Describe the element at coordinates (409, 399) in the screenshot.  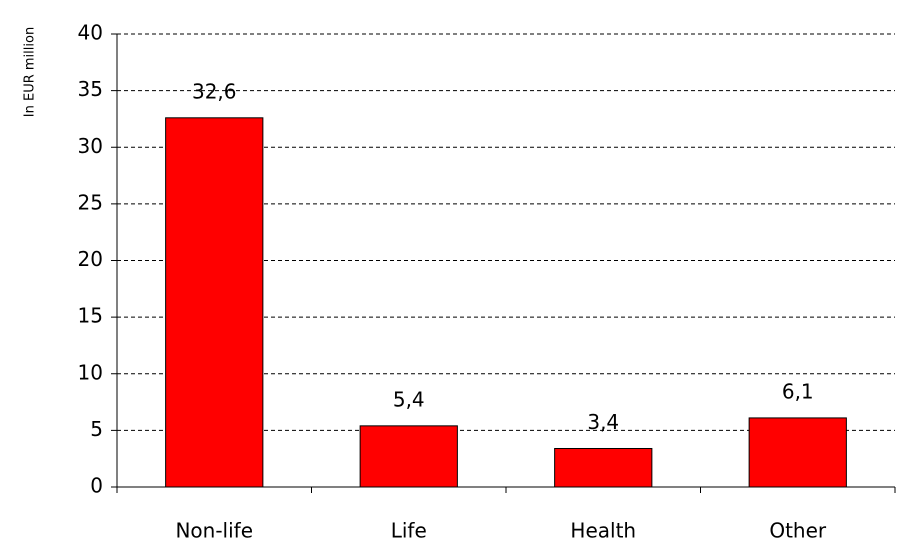
I see `value-label: 5,4` at that location.